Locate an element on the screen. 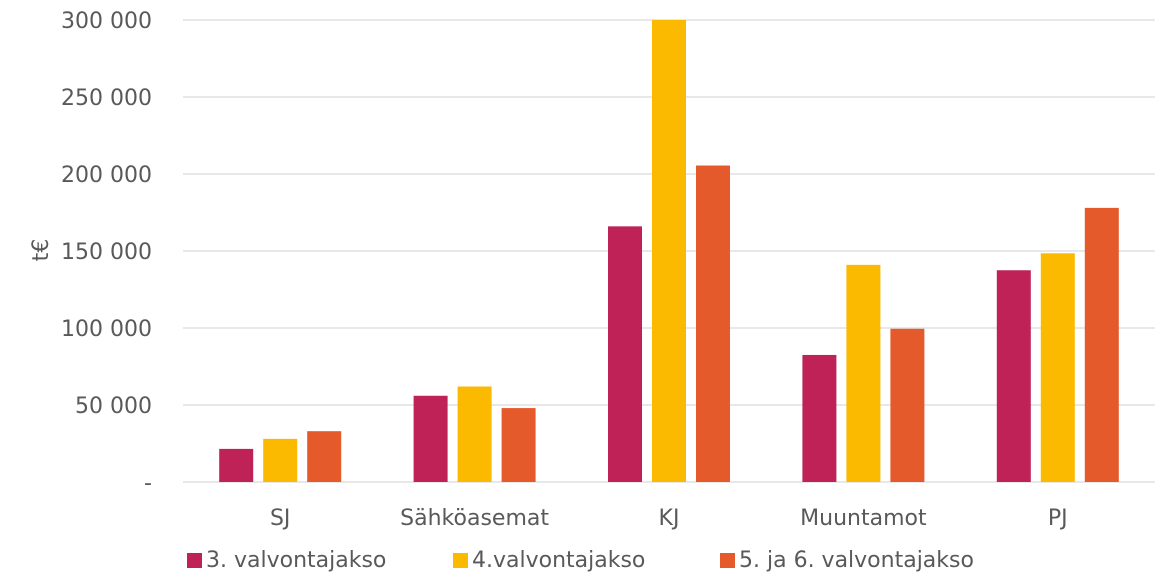 The height and width of the screenshot is (586, 1169). x-tick-label: SJ is located at coordinates (280, 518).